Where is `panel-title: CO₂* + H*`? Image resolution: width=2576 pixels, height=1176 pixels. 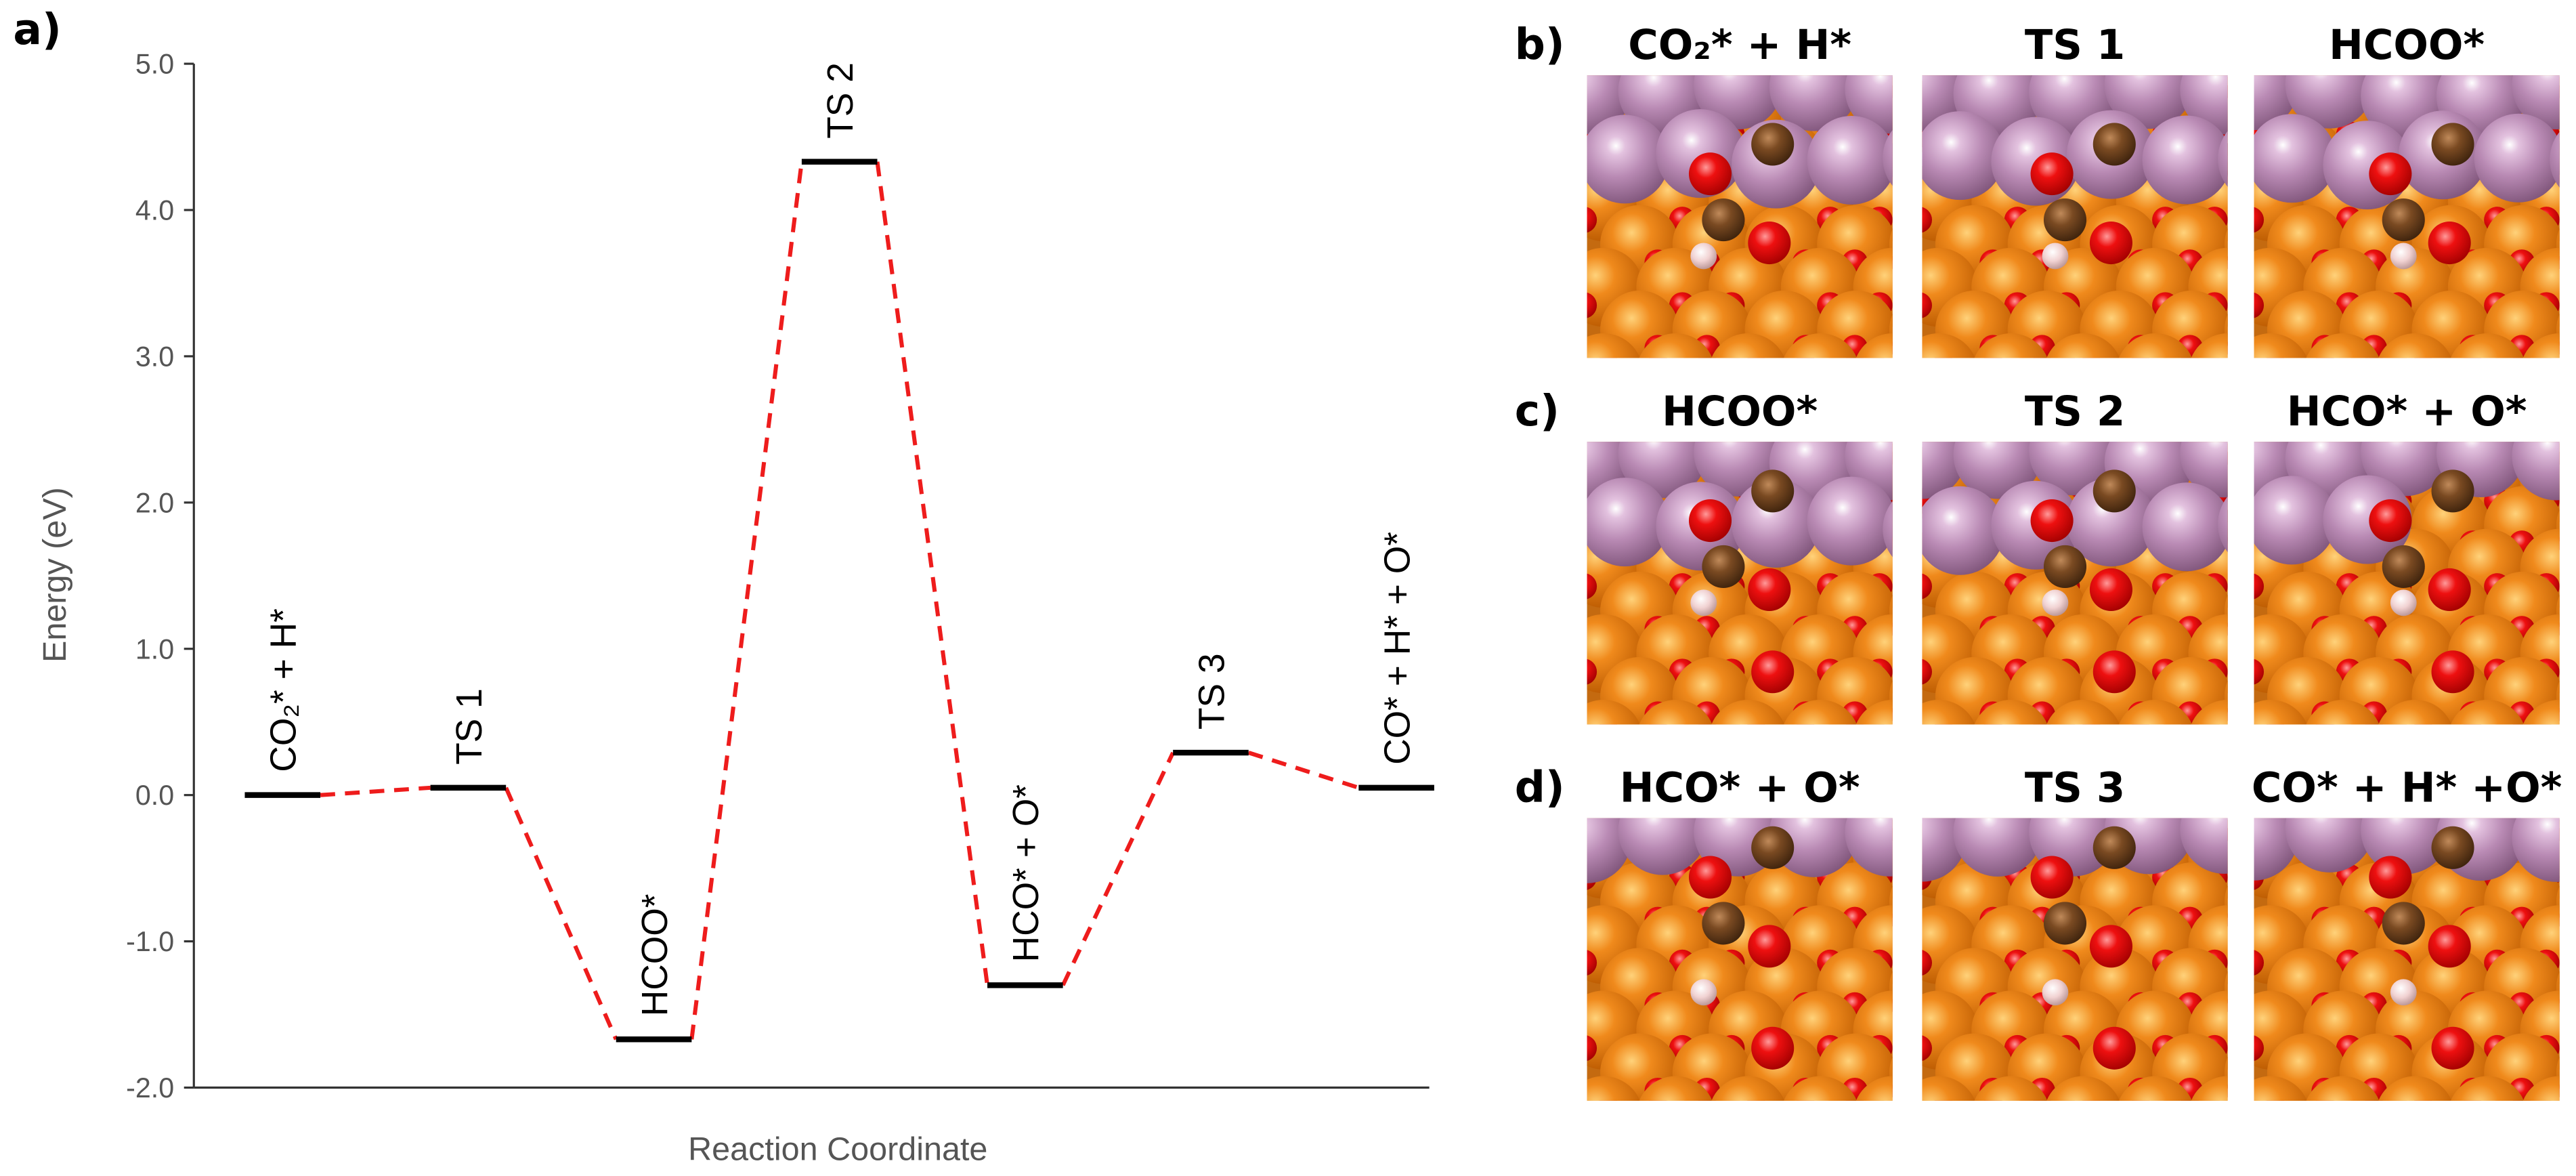
panel-title: CO₂* + H* is located at coordinates (1739, 45).